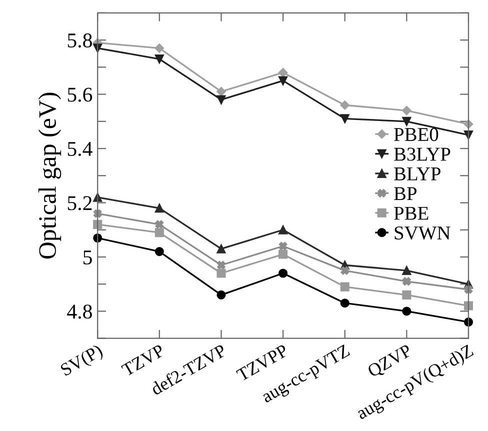 The image size is (488, 431). I want to click on y-tick-label: 5.6, so click(80, 95).